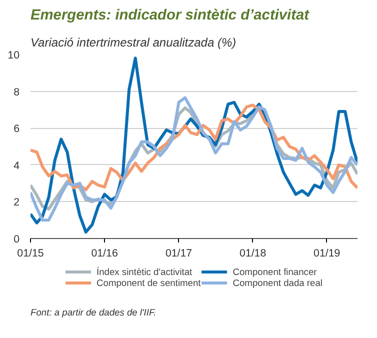 Image resolution: width=377 pixels, height=338 pixels. I want to click on x-tick-label: 01/17, so click(178, 254).